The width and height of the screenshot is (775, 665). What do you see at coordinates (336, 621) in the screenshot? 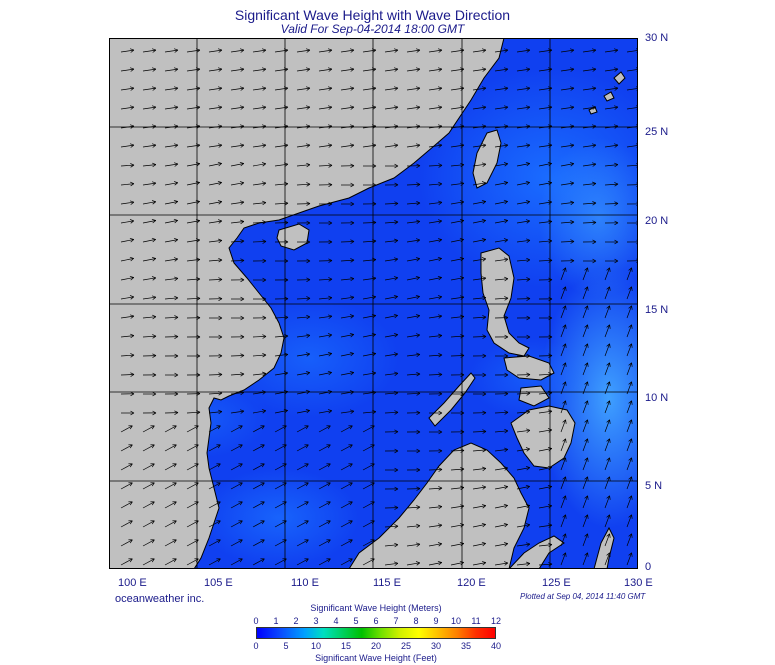
I see `colorbar-meters-tick: 4` at bounding box center [336, 621].